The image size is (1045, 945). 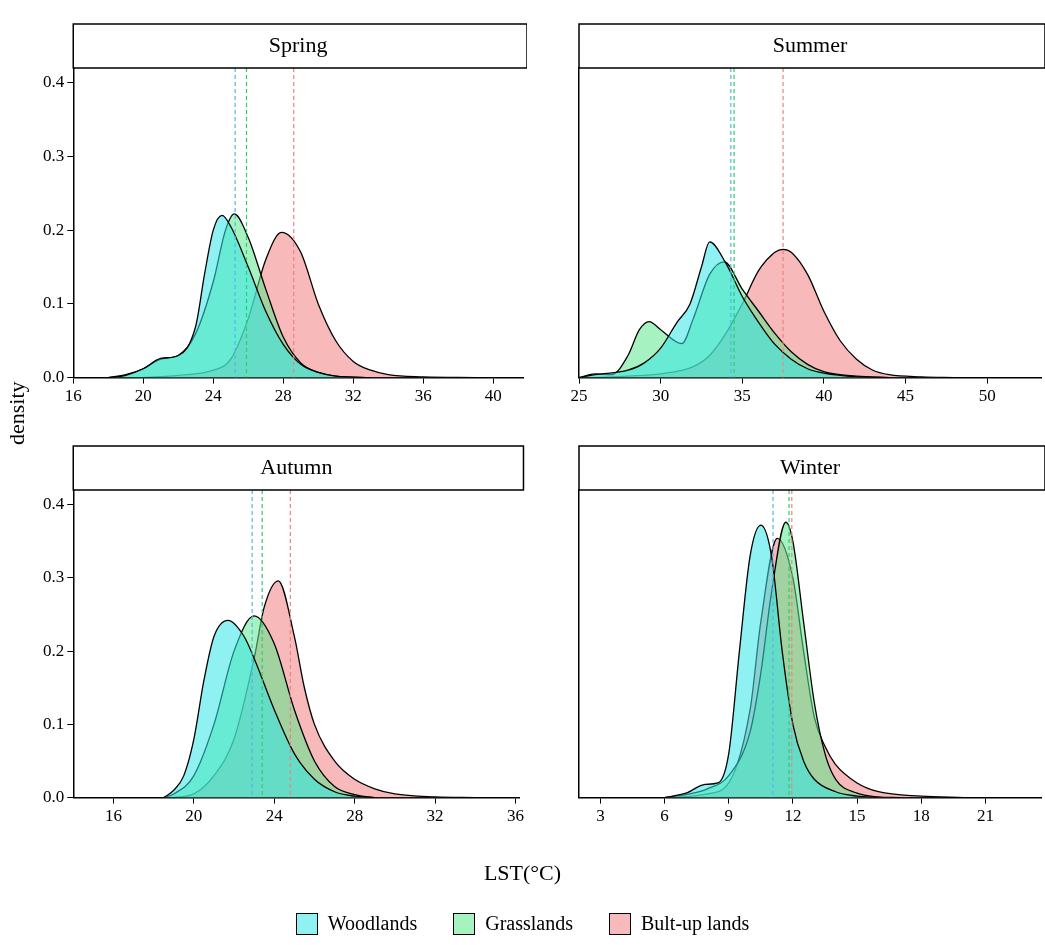 I want to click on chart-title: Spring, so click(x=298, y=44).